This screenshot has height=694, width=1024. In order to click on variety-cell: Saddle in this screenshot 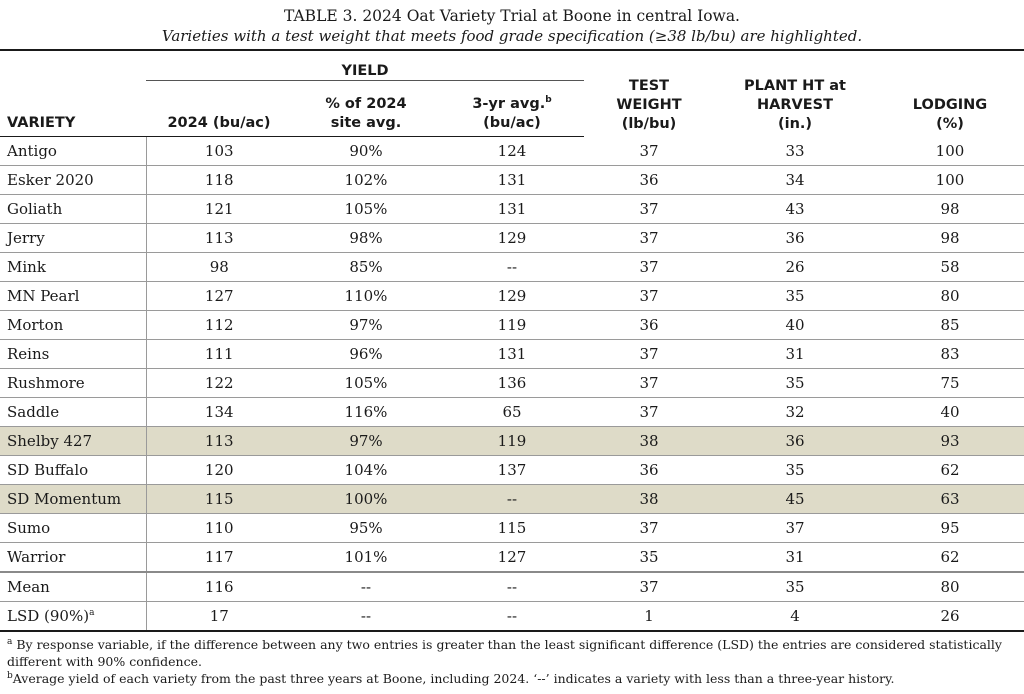, I will do `click(73, 412)`.